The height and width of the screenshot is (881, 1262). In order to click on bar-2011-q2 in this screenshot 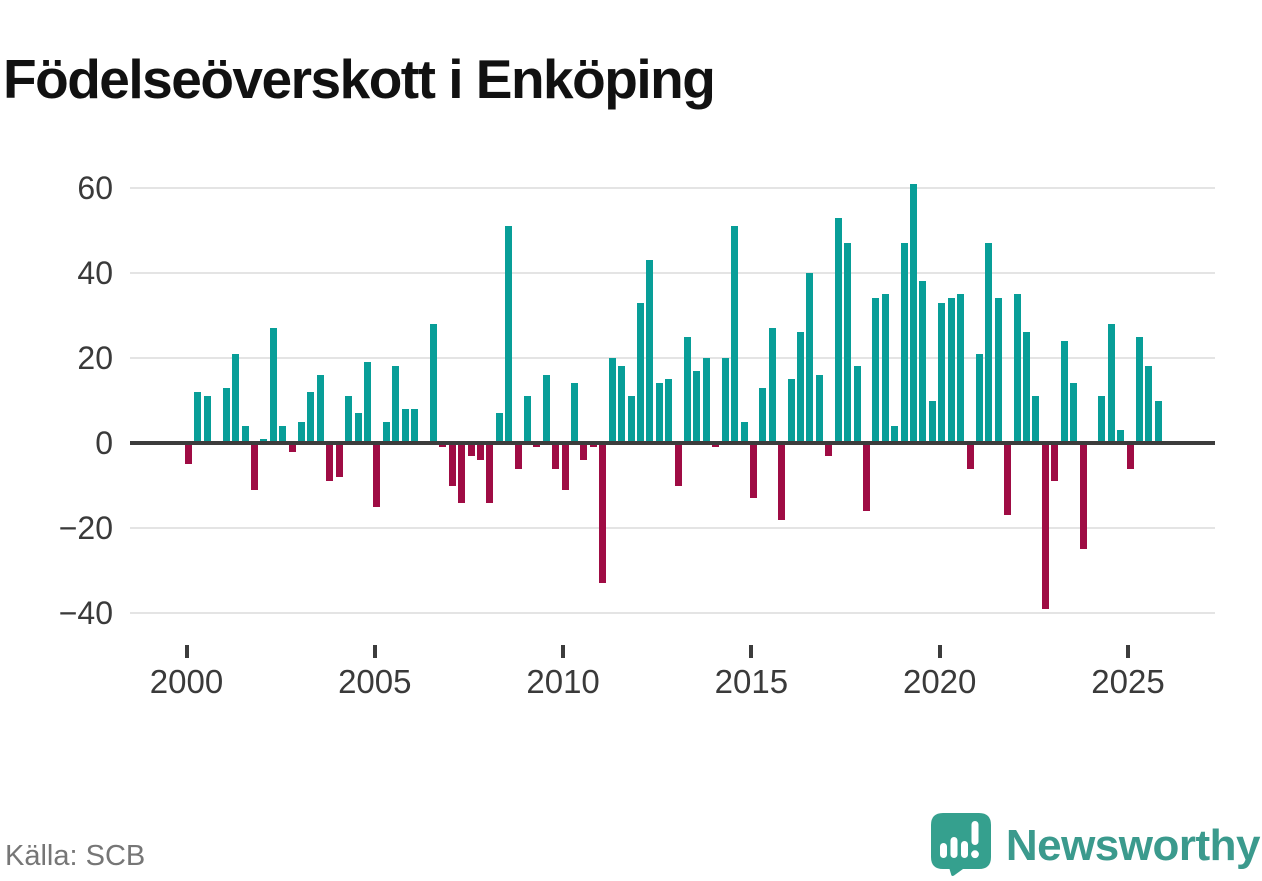, I will do `click(612, 400)`.